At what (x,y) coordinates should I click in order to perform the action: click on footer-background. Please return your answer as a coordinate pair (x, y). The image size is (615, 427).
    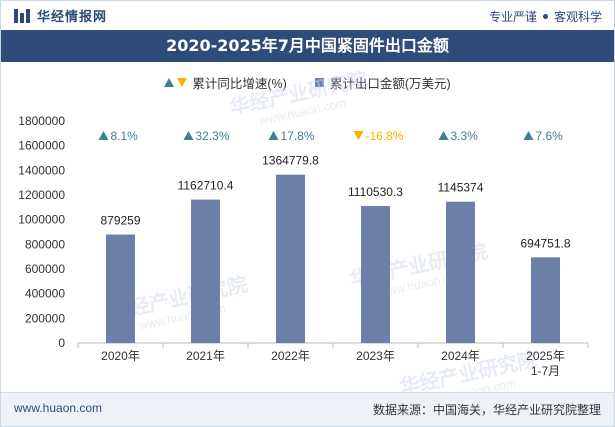
    Looking at the image, I should click on (307, 410).